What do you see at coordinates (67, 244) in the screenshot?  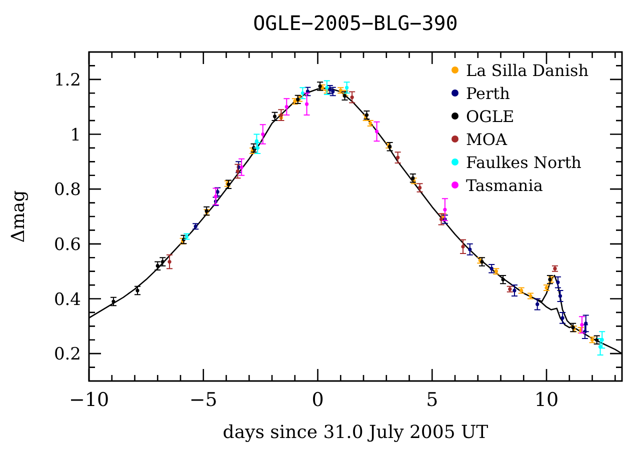 I see `y-tick-label: 0.6` at bounding box center [67, 244].